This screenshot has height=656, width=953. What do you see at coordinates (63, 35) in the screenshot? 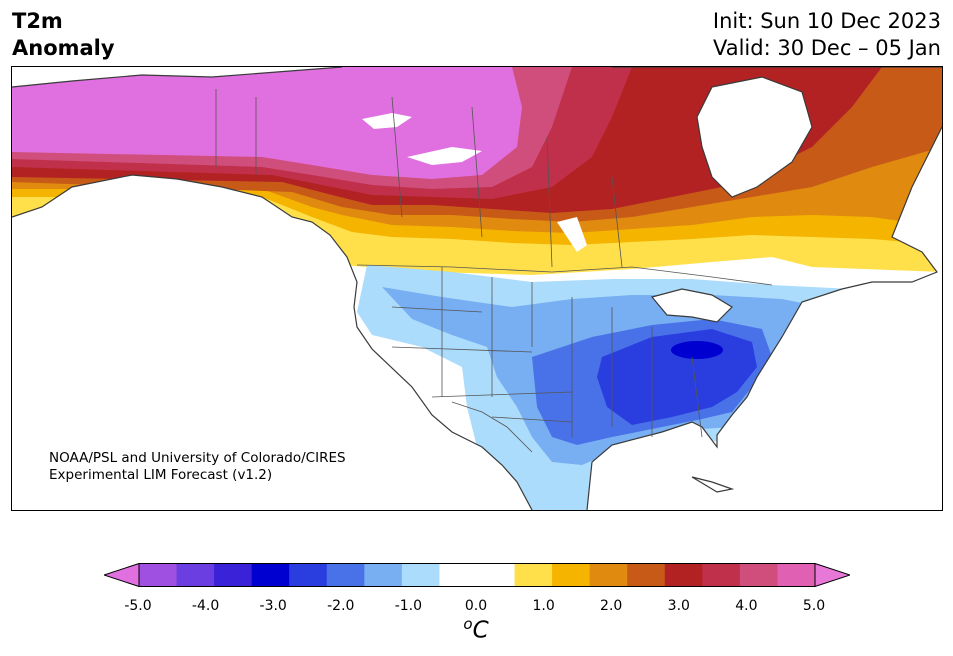
I see `map-title: T2m Anomaly` at bounding box center [63, 35].